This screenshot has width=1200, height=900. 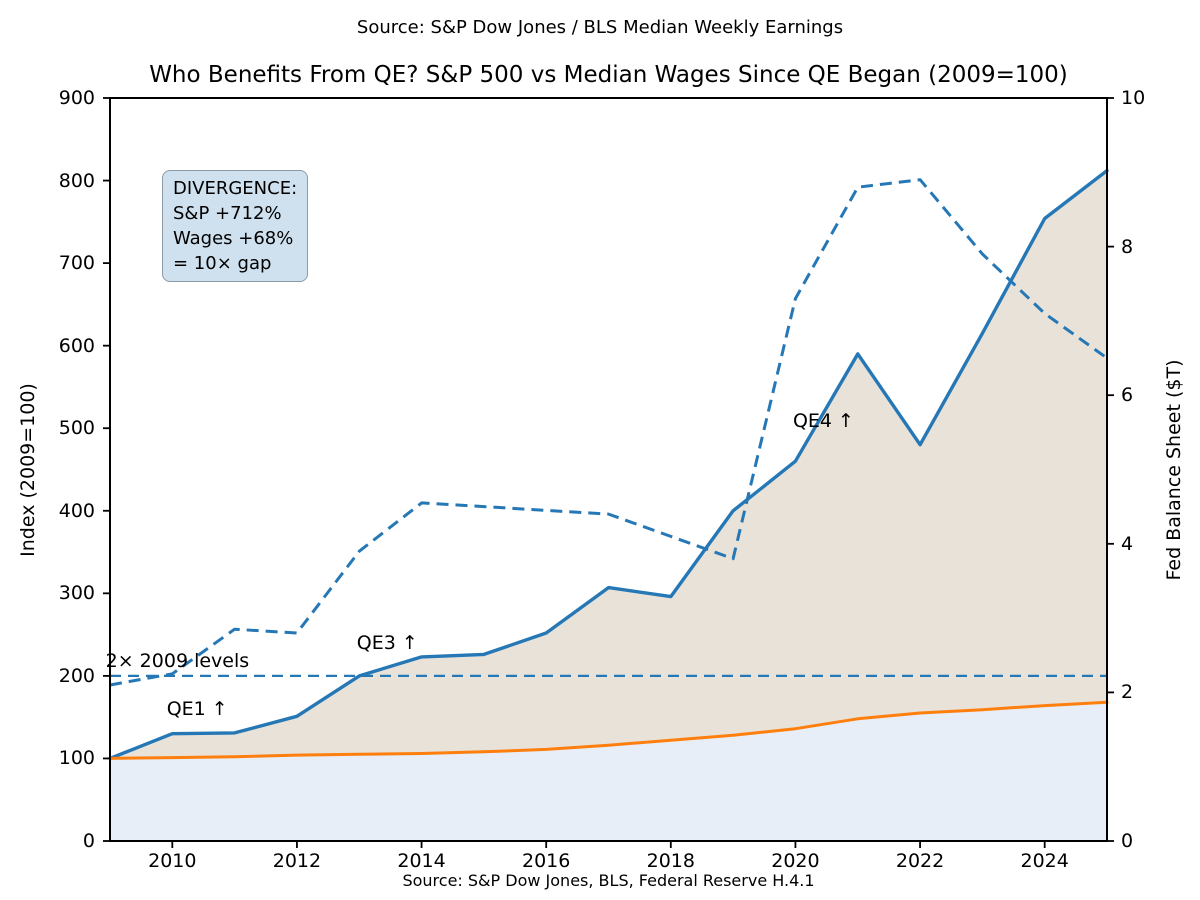 I want to click on note-line: Wages +68%, so click(x=233, y=238).